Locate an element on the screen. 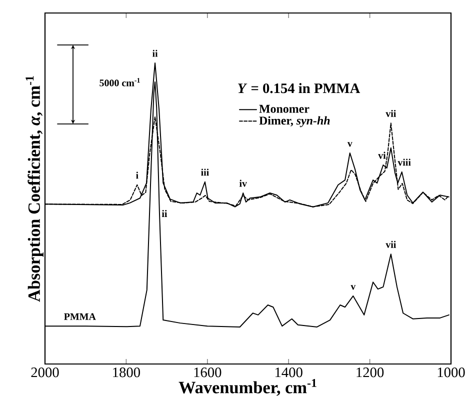 This screenshot has width=474, height=411. legend-label: Monomer is located at coordinates (284, 108).